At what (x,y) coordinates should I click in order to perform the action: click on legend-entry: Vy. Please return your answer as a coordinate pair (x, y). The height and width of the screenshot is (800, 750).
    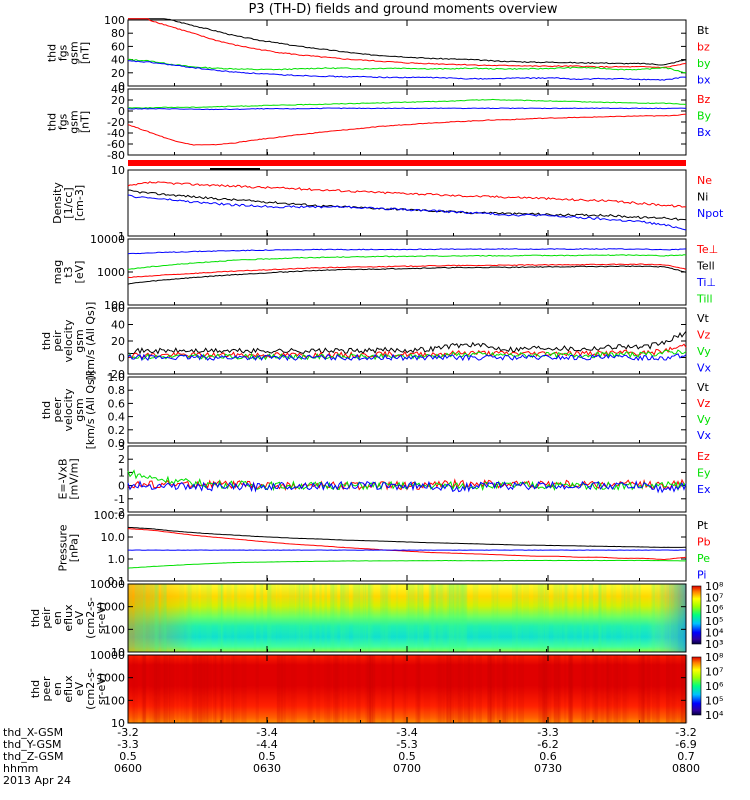
    Looking at the image, I should click on (704, 419).